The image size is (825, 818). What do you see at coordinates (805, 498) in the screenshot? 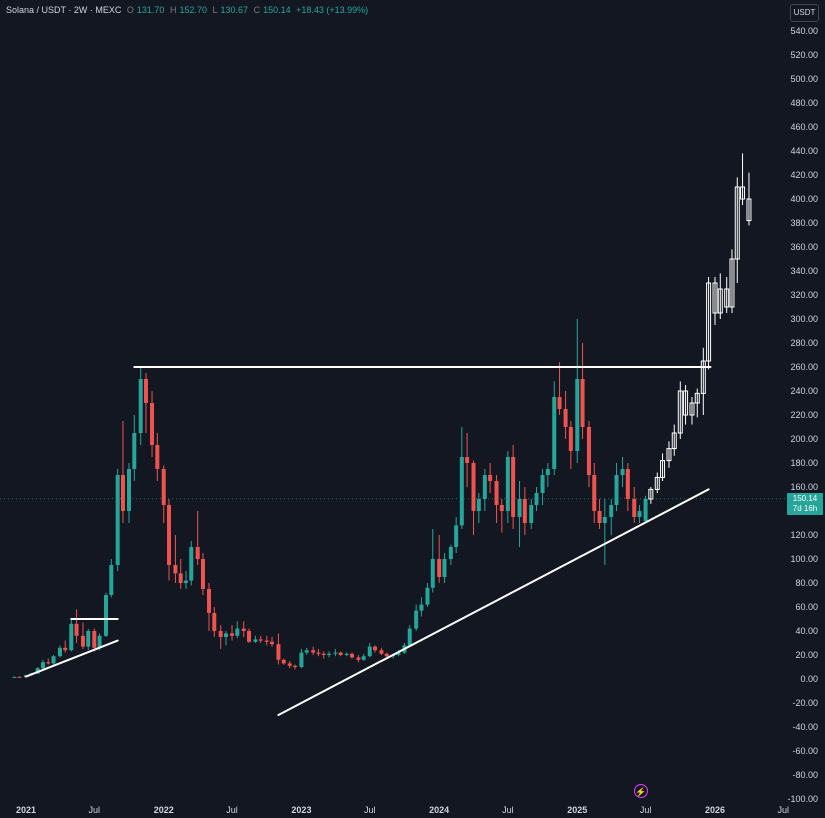
I see `current-price-value: 150.14` at bounding box center [805, 498].